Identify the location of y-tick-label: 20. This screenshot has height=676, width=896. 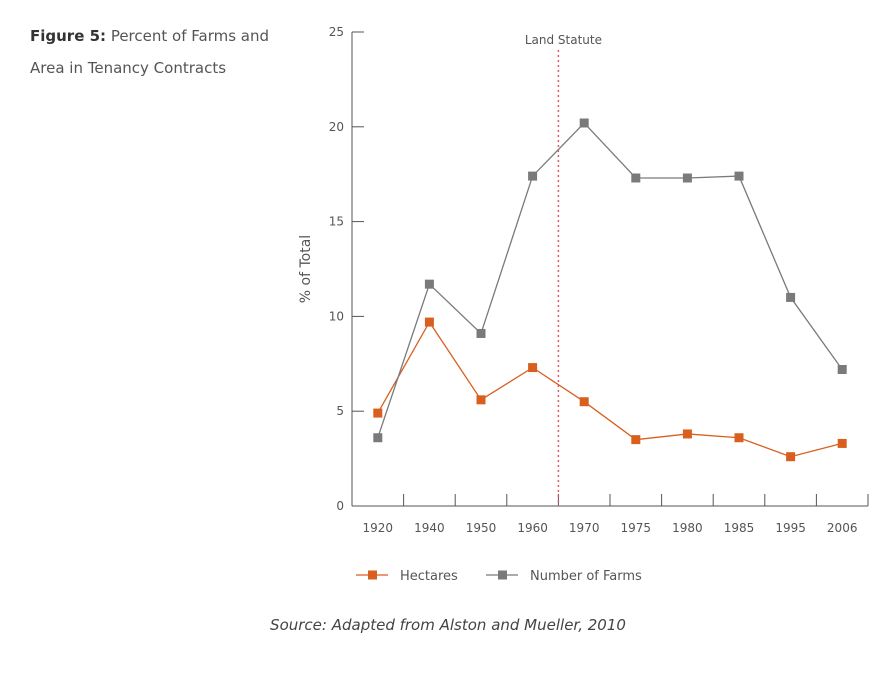
(336, 127).